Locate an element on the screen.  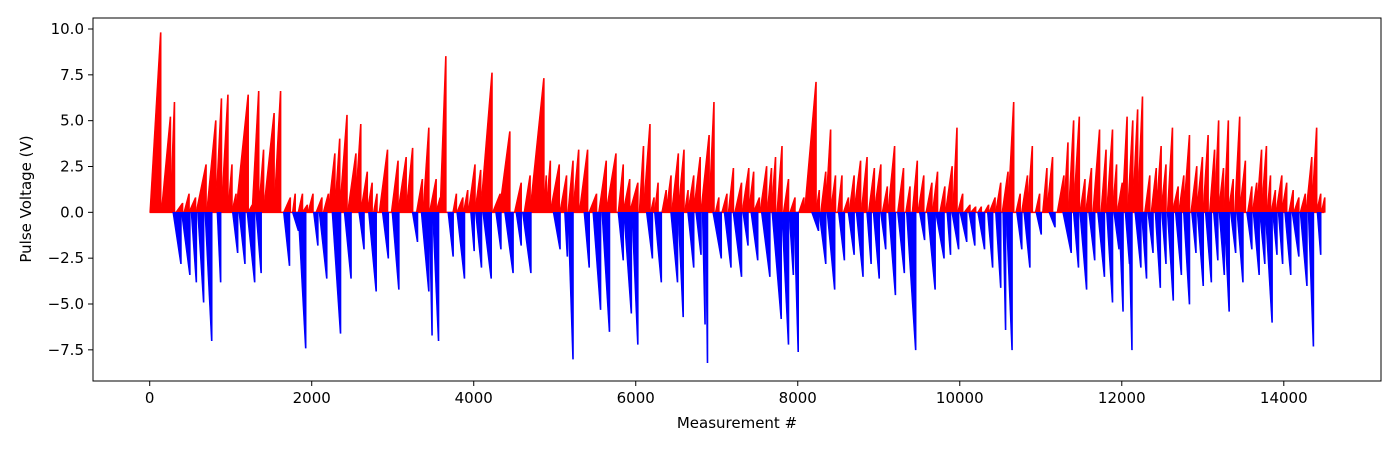
y-tick-label: −7.5 is located at coordinates (66, 350).